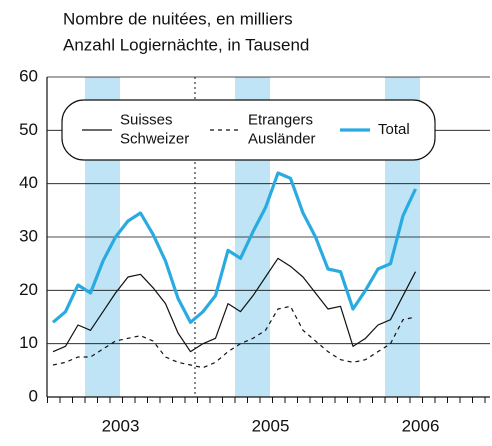 The image size is (492, 446). Describe the element at coordinates (282, 129) in the screenshot. I see `legend-label: Etrangers Ausländer` at that location.